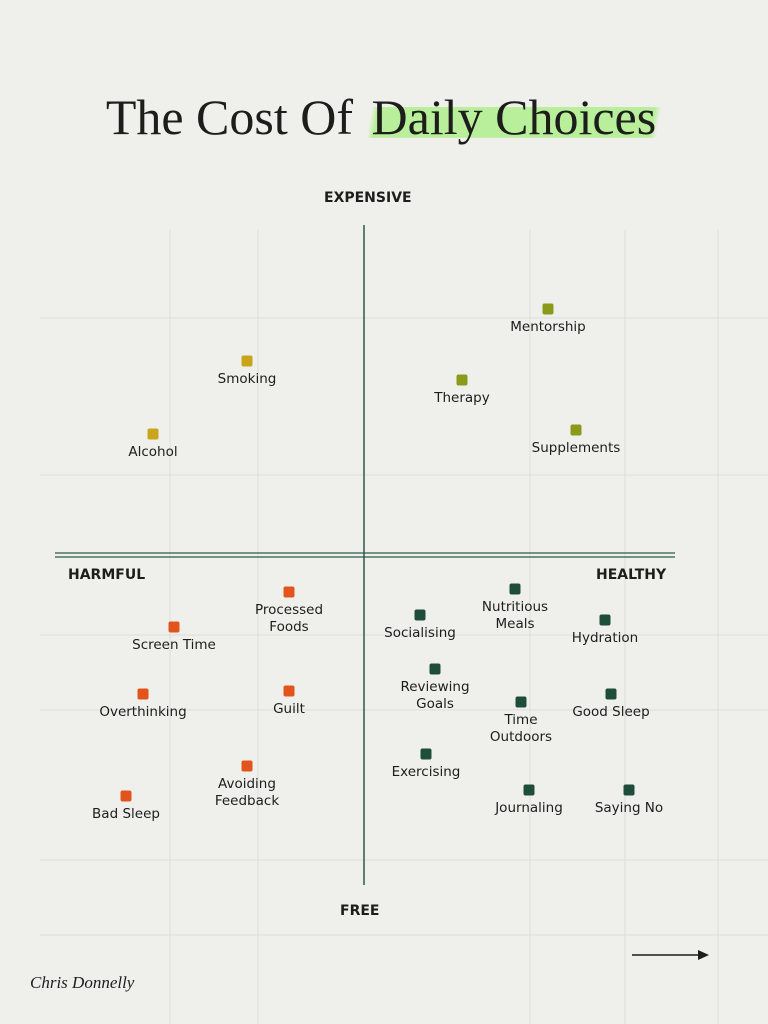  What do you see at coordinates (82, 982) in the screenshot?
I see `author: Chris Donnelly` at bounding box center [82, 982].